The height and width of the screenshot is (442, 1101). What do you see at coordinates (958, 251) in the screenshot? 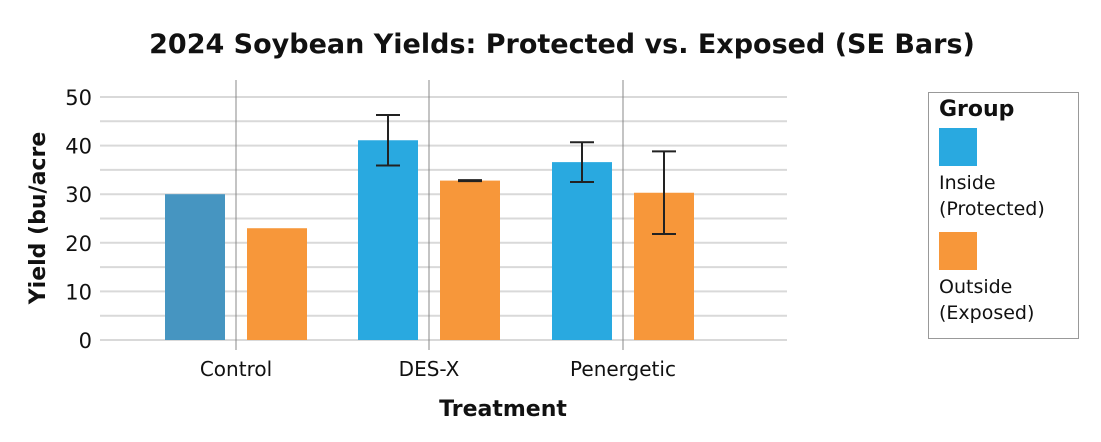
I see `legend-swatch-outside` at bounding box center [958, 251].